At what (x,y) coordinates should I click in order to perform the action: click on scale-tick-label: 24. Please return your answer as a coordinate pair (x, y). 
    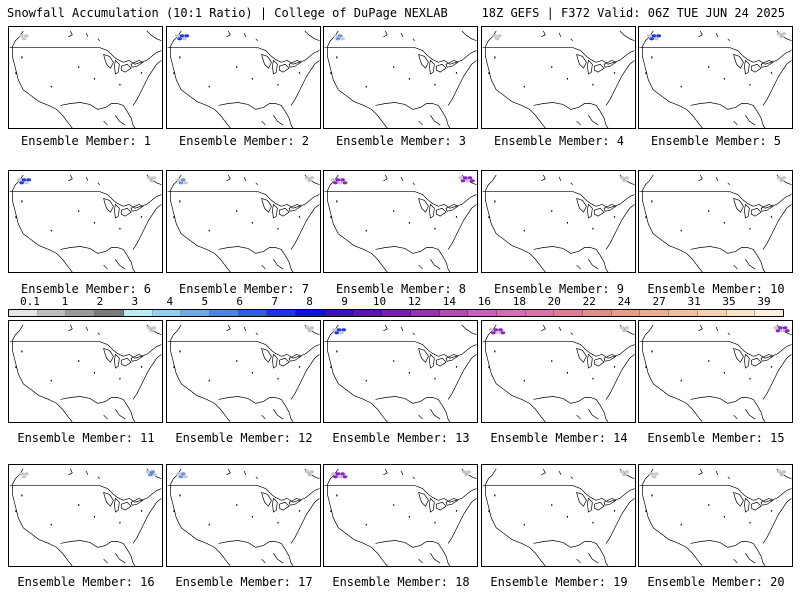
    Looking at the image, I should click on (624, 301).